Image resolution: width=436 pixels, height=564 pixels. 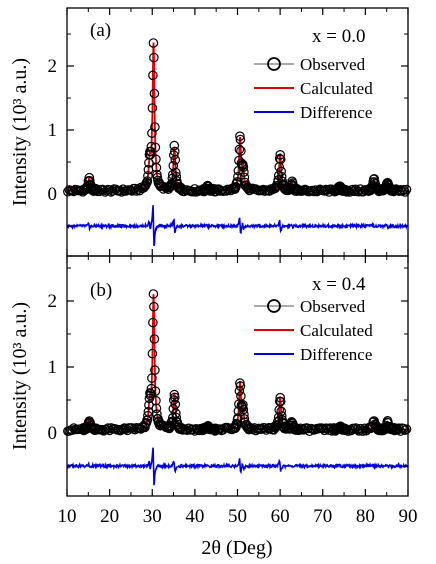 What do you see at coordinates (338, 36) in the screenshot?
I see `panel-a-composition: x = 0.0` at bounding box center [338, 36].